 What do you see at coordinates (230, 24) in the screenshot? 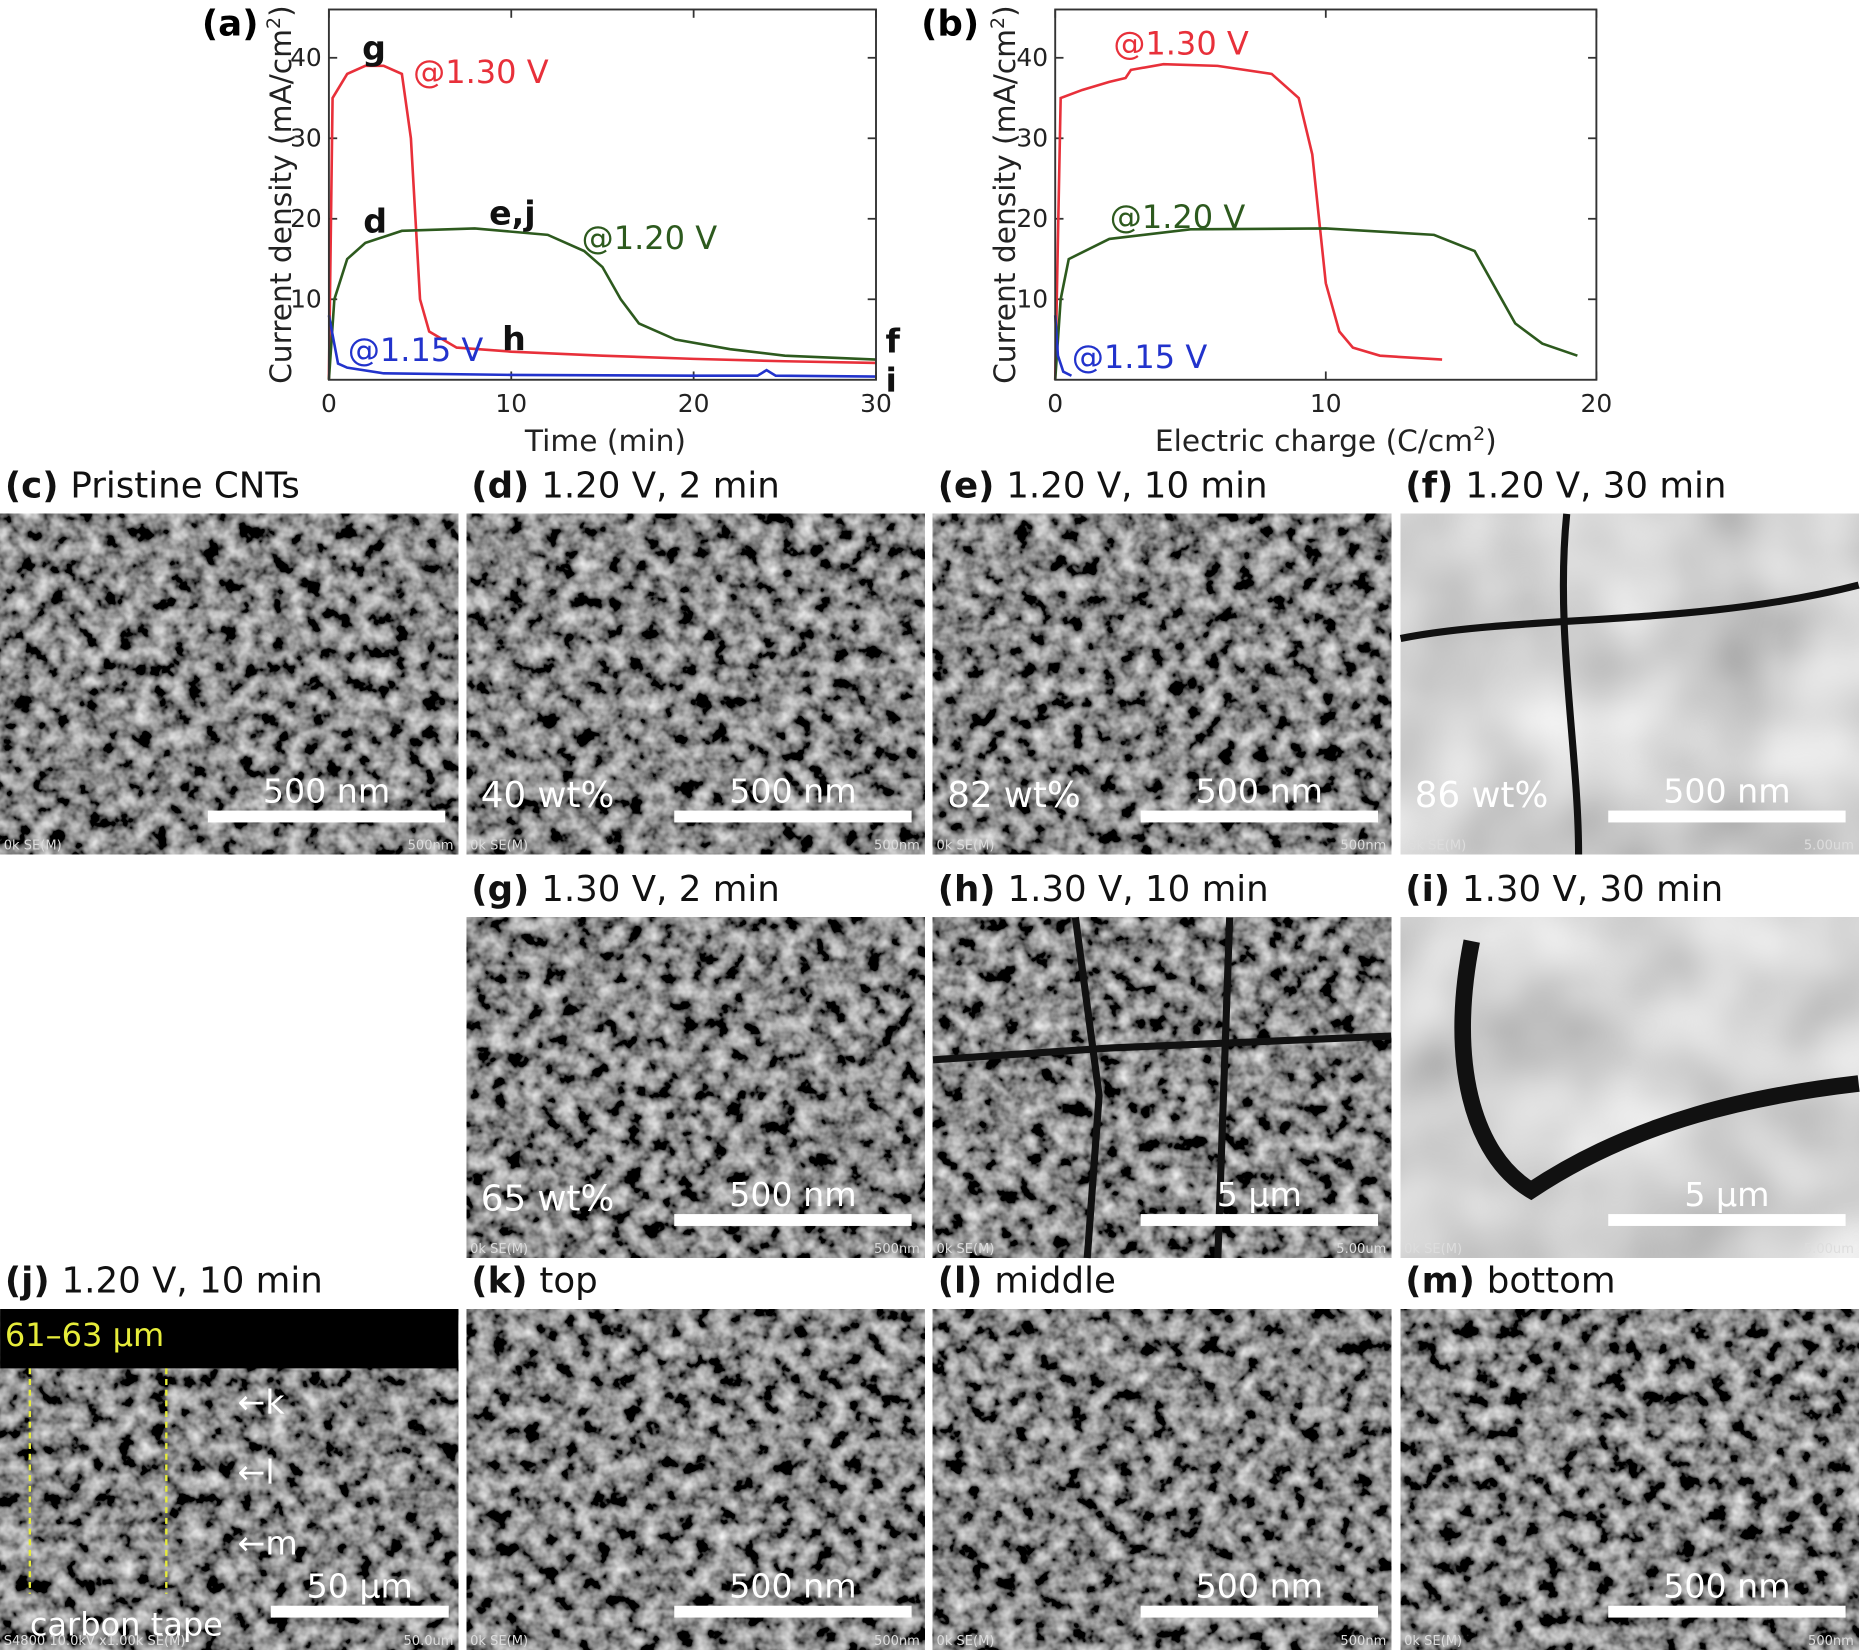
I see `panel-label: (a)` at bounding box center [230, 24].